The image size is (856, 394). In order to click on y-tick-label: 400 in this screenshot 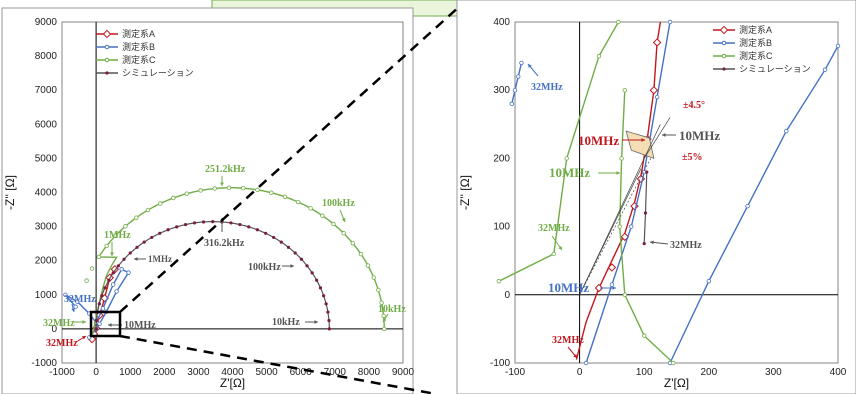, I will do `click(501, 22)`.